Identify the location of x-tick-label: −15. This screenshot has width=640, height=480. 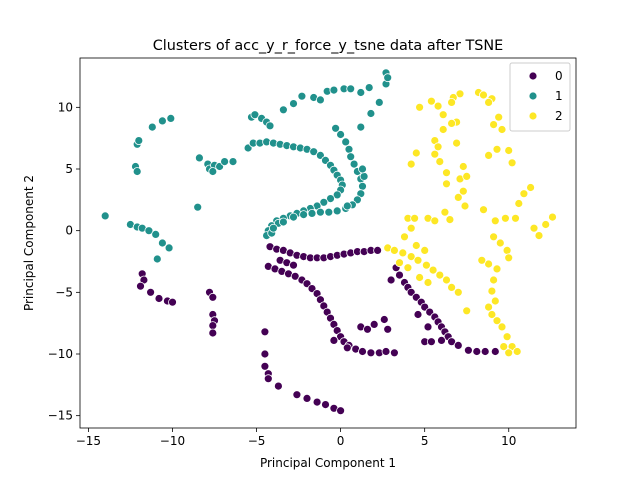
(88, 441).